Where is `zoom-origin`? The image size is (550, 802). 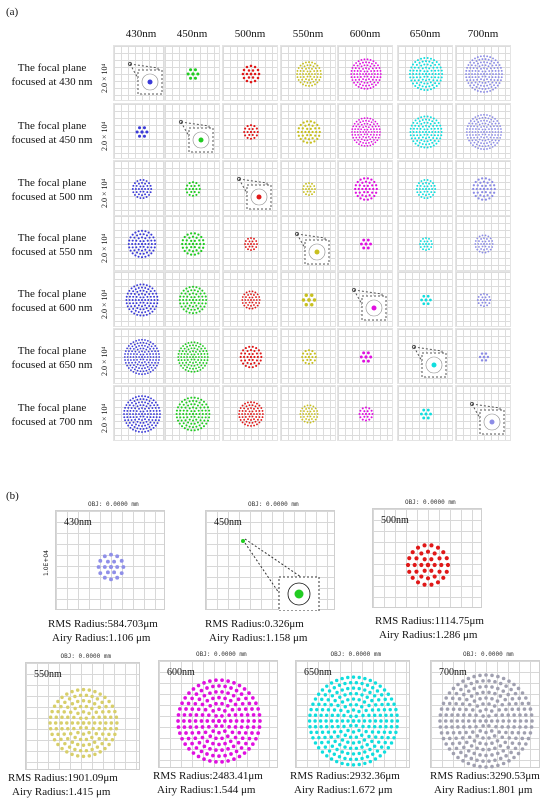 zoom-origin is located at coordinates (354, 290).